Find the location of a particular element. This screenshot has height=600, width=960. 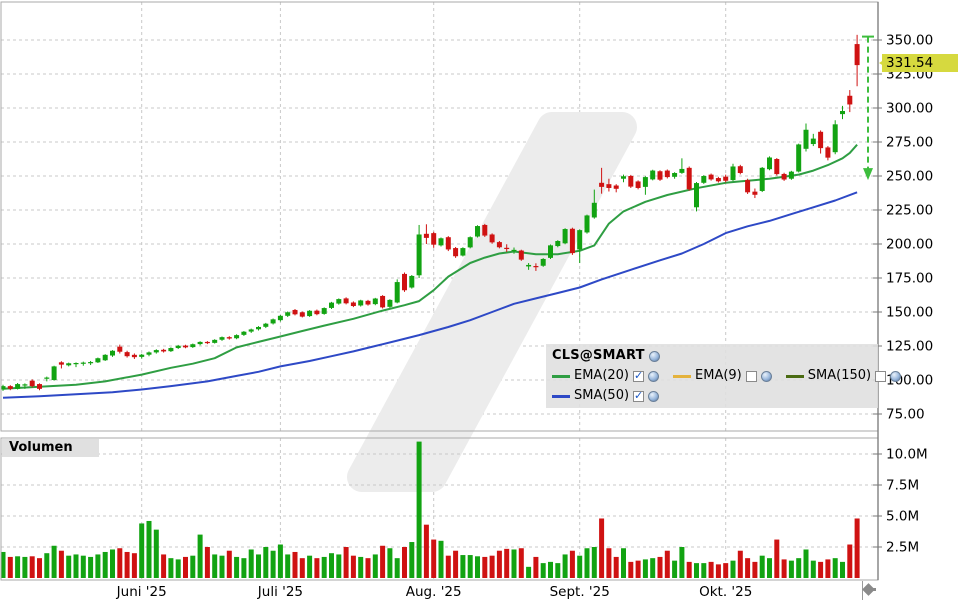

price-axis-label: 250.00 is located at coordinates (909, 177).